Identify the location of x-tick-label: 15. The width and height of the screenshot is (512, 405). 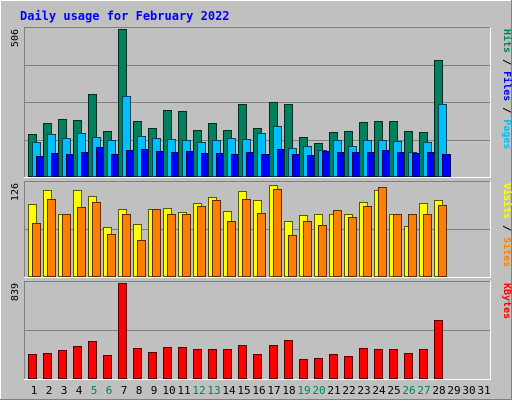
(243, 390).